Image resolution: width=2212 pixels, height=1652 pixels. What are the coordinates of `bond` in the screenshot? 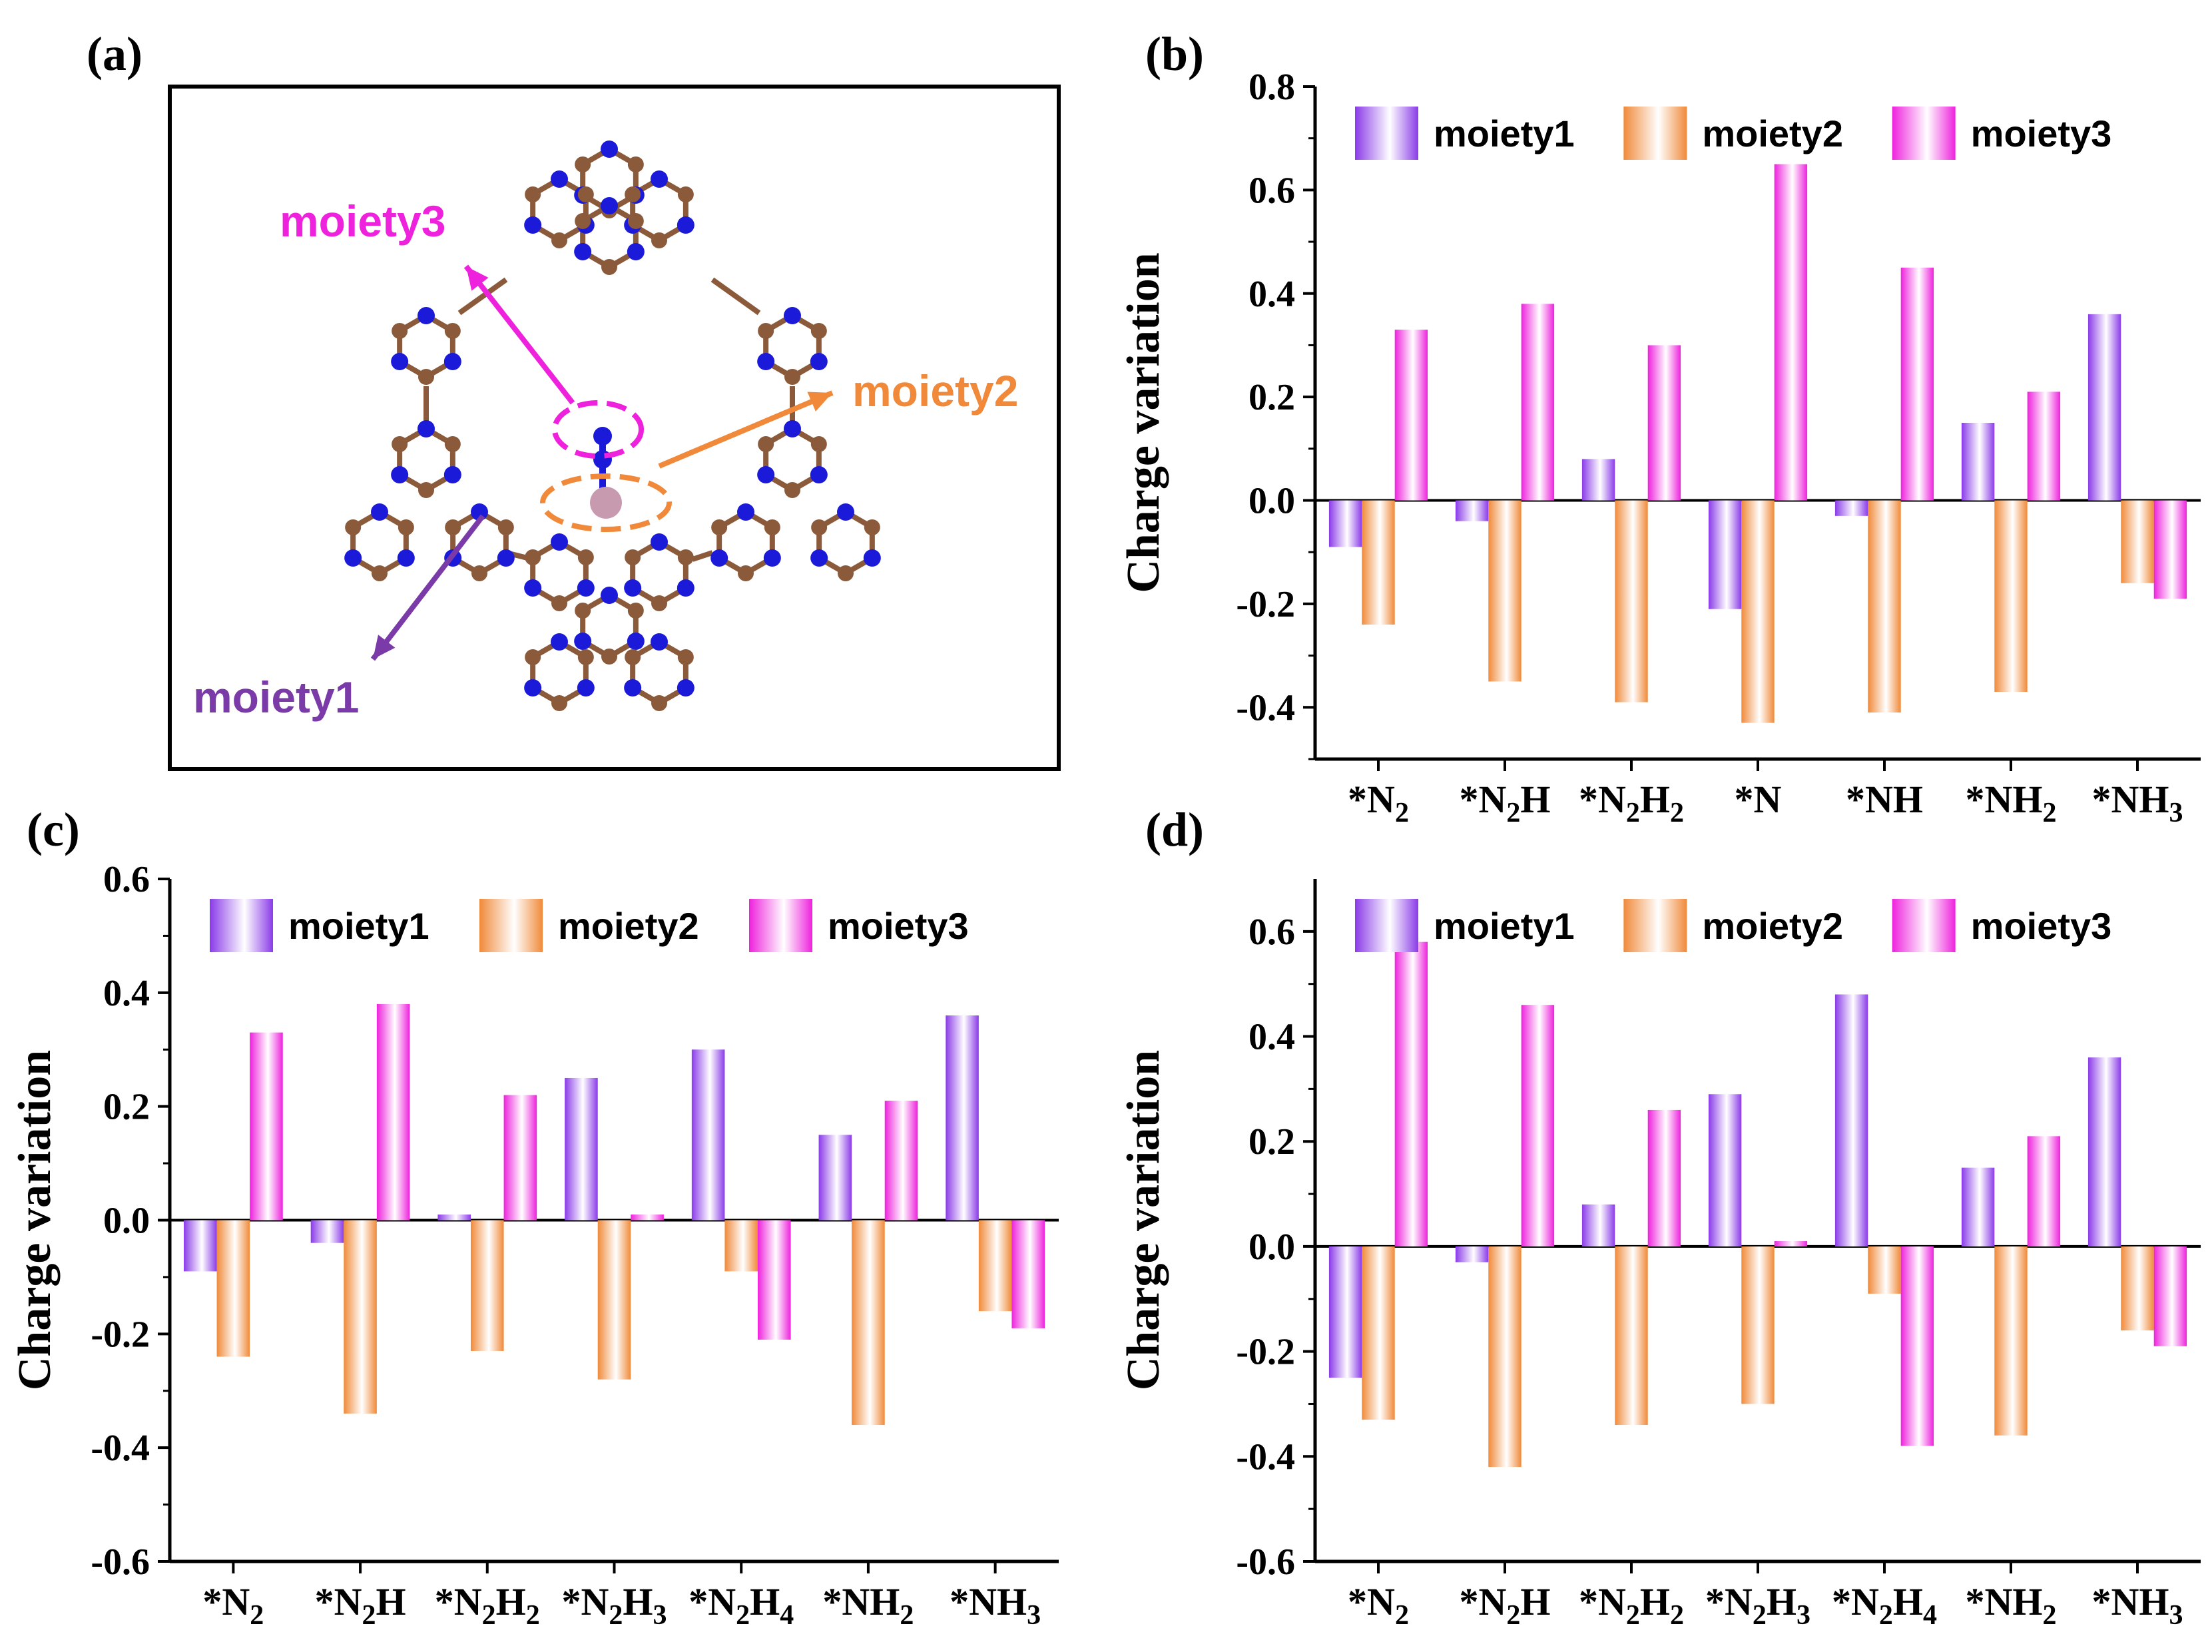 It's located at (702, 556).